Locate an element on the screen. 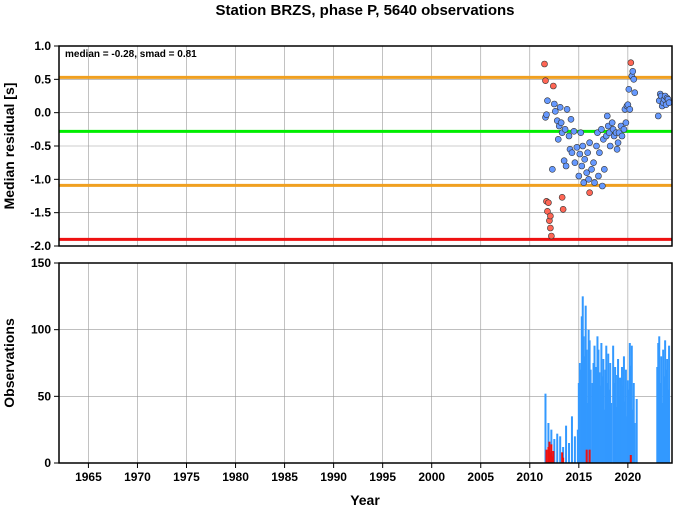 The height and width of the screenshot is (511, 678). x-tick-label: 1970 is located at coordinates (137, 477).